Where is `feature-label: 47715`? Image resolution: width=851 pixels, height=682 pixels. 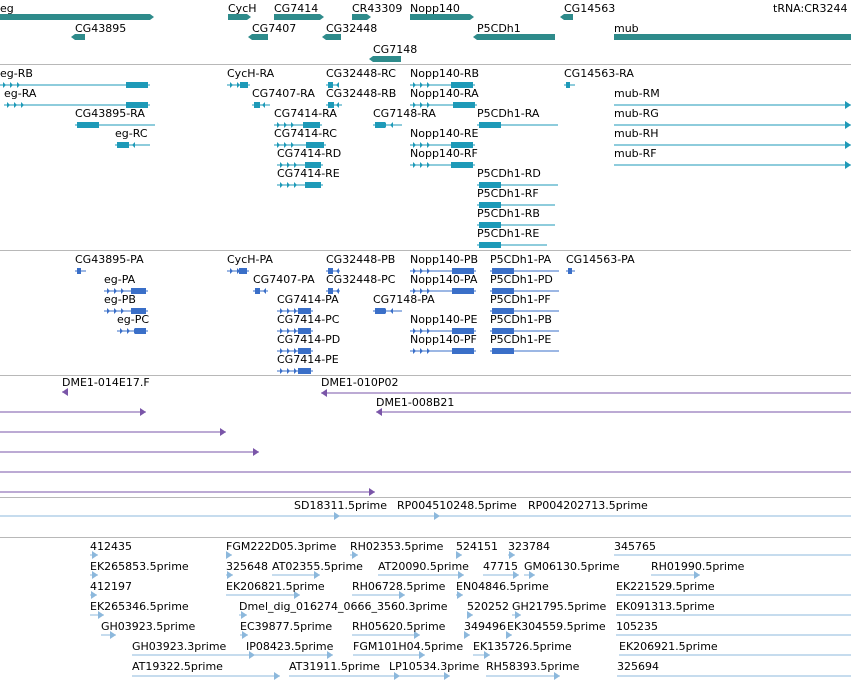
feature-label: 47715 is located at coordinates (500, 566).